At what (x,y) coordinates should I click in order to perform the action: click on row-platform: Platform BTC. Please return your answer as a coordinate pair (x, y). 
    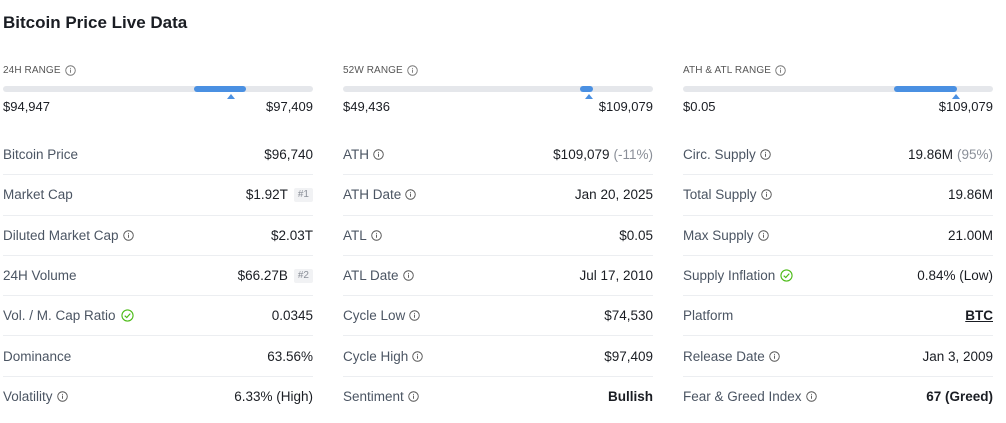
    Looking at the image, I should click on (838, 316).